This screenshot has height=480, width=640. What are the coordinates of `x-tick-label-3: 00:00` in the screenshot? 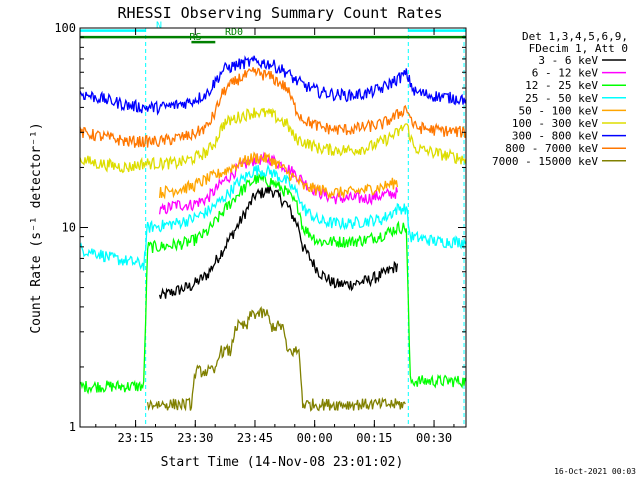 It's located at (315, 438).